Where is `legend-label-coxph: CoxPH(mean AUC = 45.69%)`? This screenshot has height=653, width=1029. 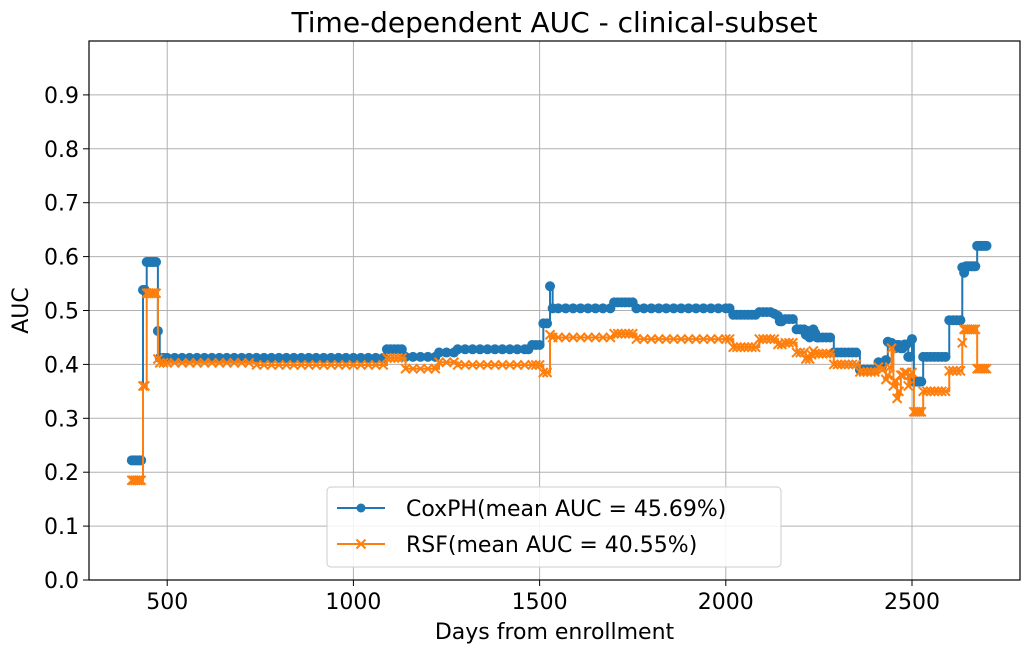
legend-label-coxph: CoxPH(mean AUC = 45.69%) is located at coordinates (566, 509).